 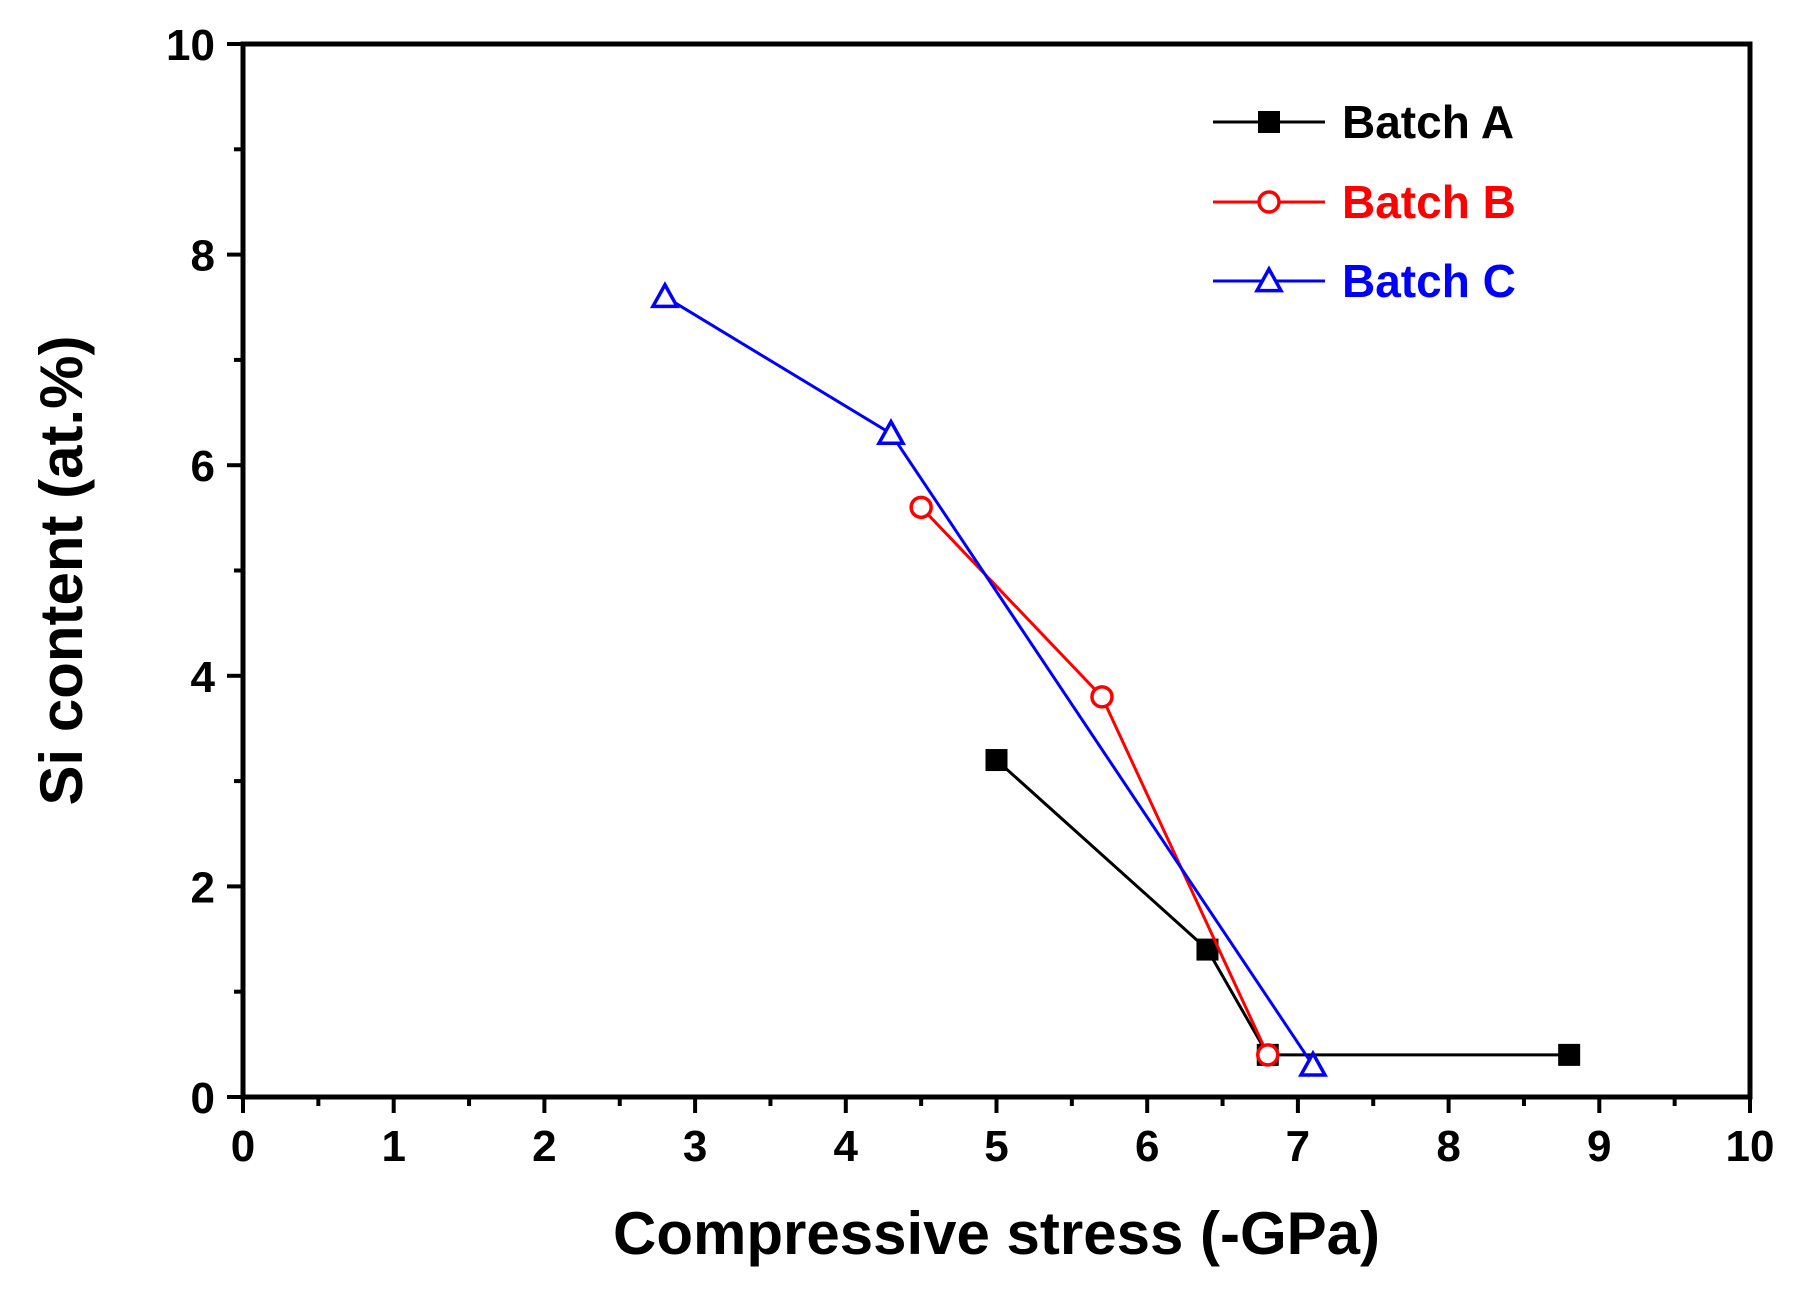 What do you see at coordinates (61, 570) in the screenshot?
I see `y-axis-title: Si content (at.%)` at bounding box center [61, 570].